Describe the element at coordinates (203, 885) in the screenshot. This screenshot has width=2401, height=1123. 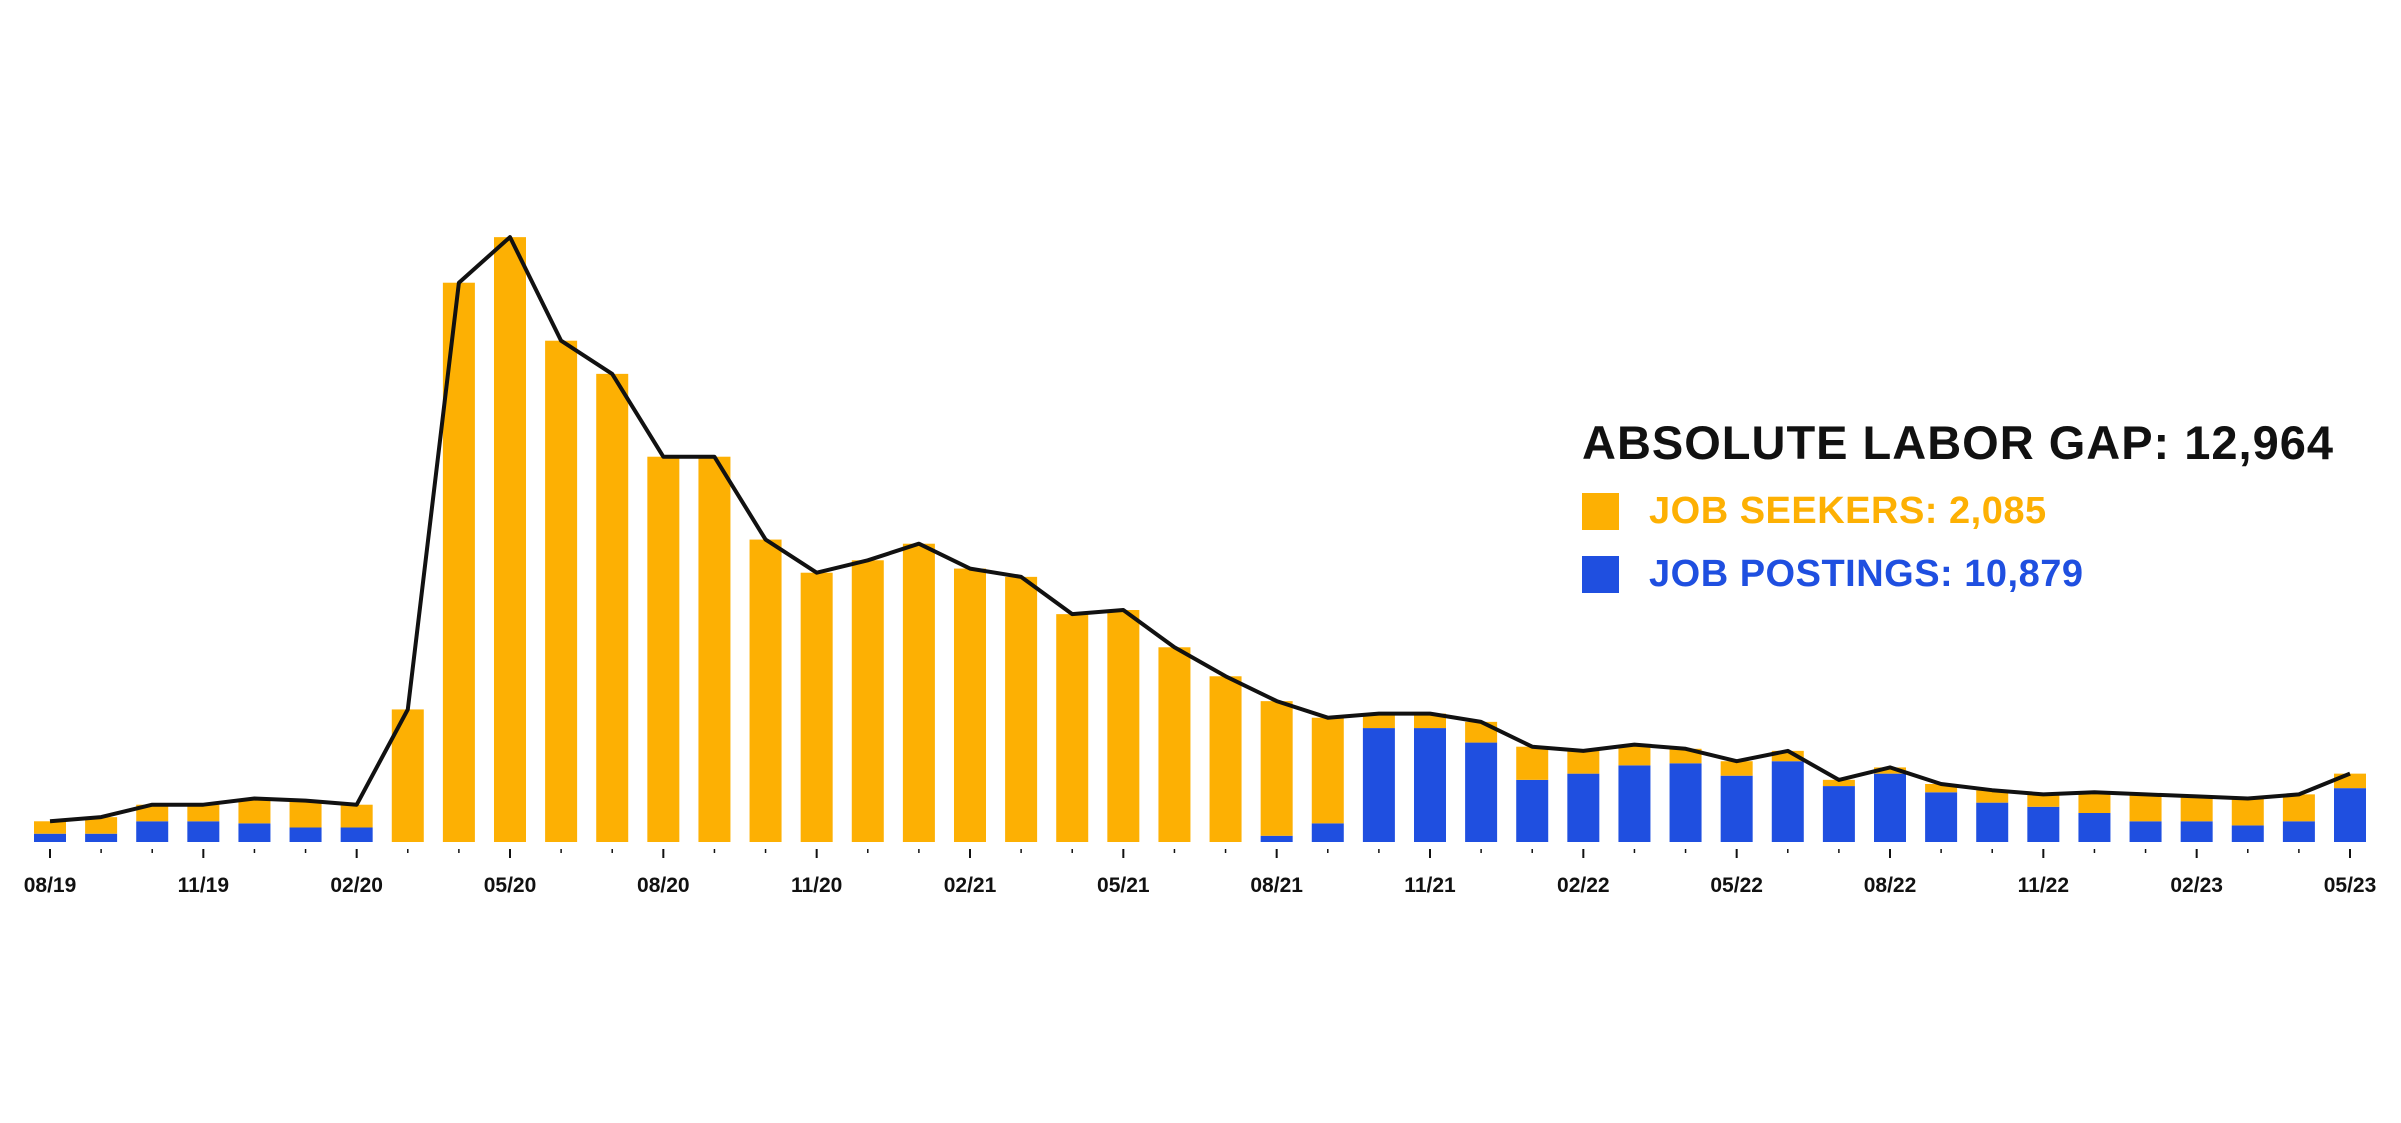
I see `x-tick-label: 11/19` at that location.